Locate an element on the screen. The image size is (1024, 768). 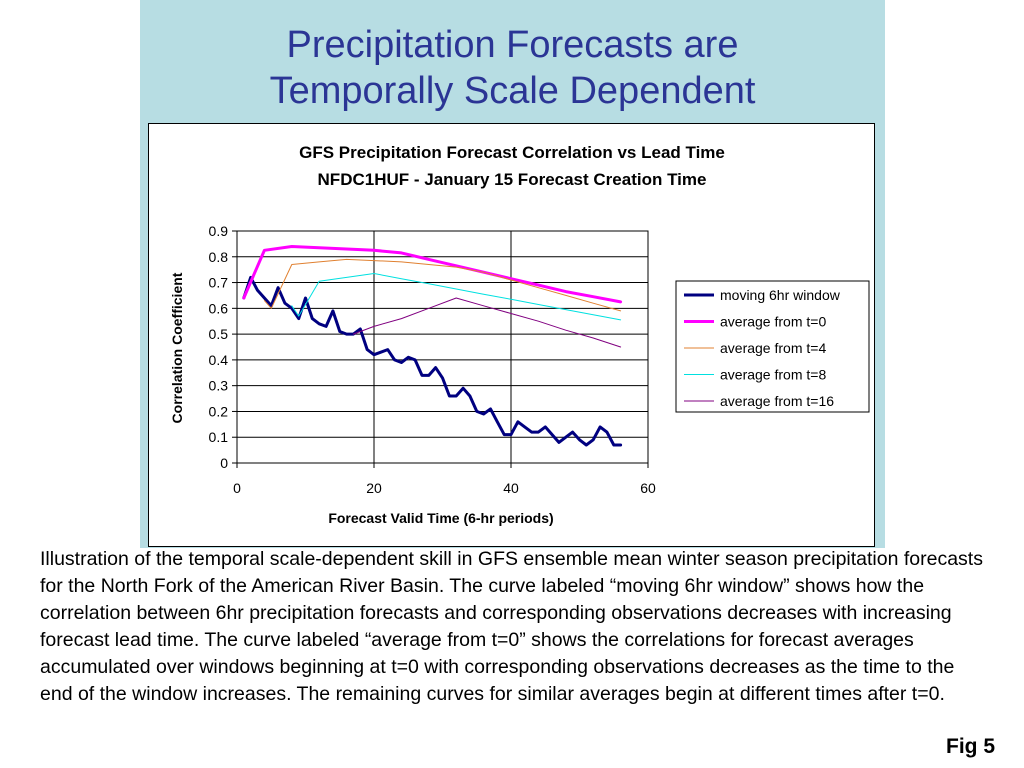
legend-label-3: average from t=4 is located at coordinates (773, 348).